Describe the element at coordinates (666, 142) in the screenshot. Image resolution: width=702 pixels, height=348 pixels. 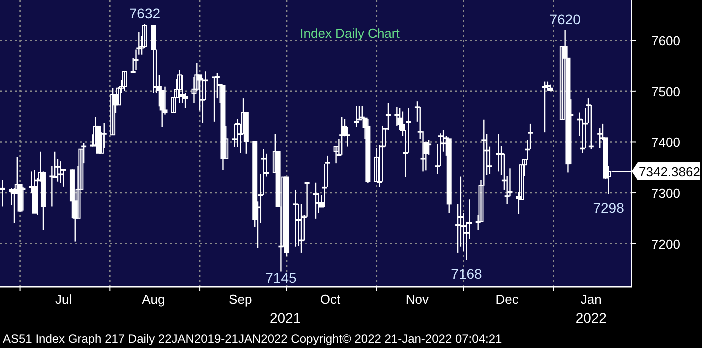
I see `y-tick-label: 7400` at that location.